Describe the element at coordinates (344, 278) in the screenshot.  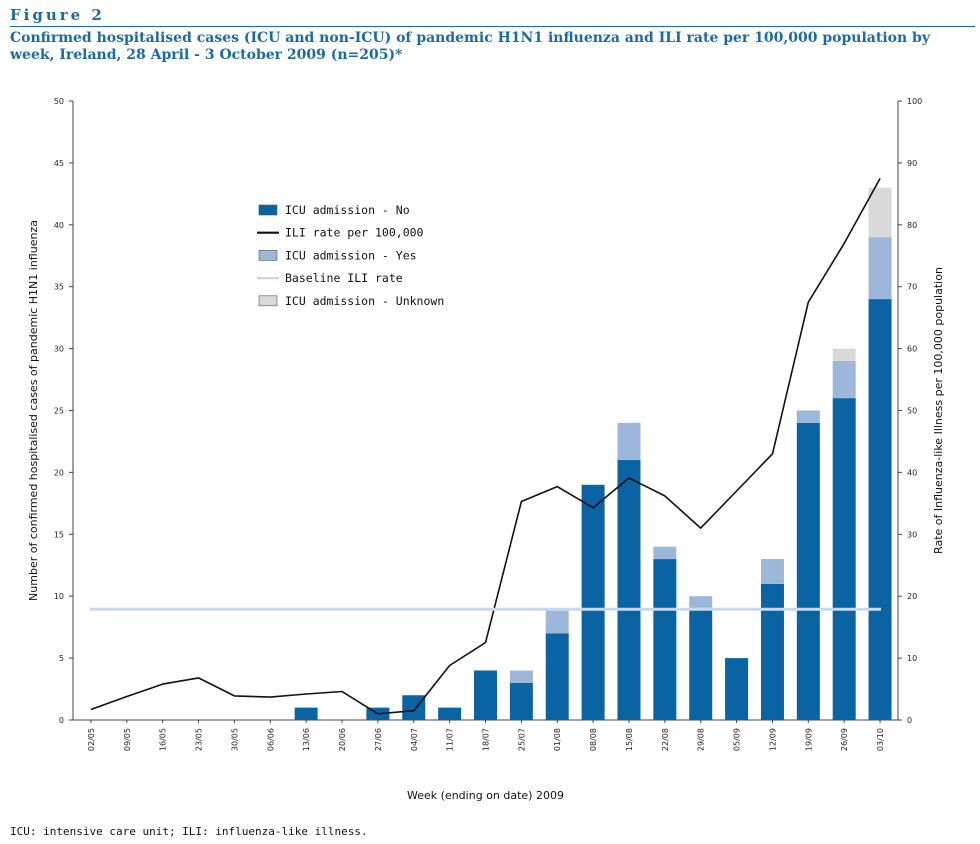
I see `legend-label: Baseline ILI rate` at that location.